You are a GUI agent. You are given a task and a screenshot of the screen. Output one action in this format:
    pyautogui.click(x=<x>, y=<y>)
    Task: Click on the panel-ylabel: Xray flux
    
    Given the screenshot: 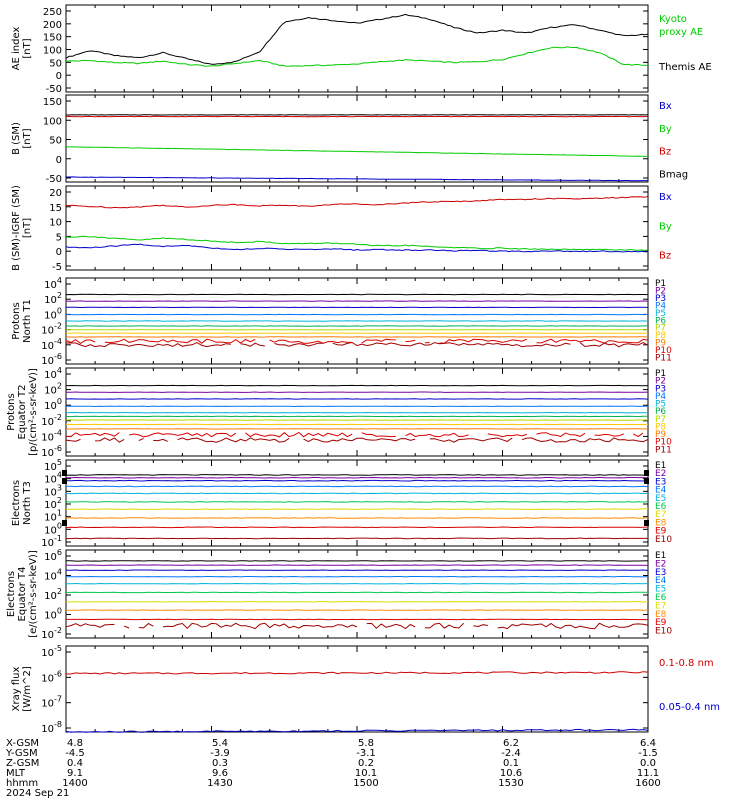 What is the action you would take?
    pyautogui.click(x=16, y=689)
    